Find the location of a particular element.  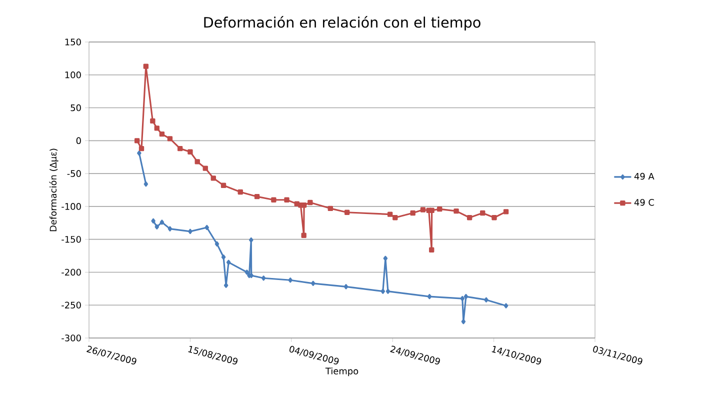

y-tick-label: -300 is located at coordinates (71, 338).